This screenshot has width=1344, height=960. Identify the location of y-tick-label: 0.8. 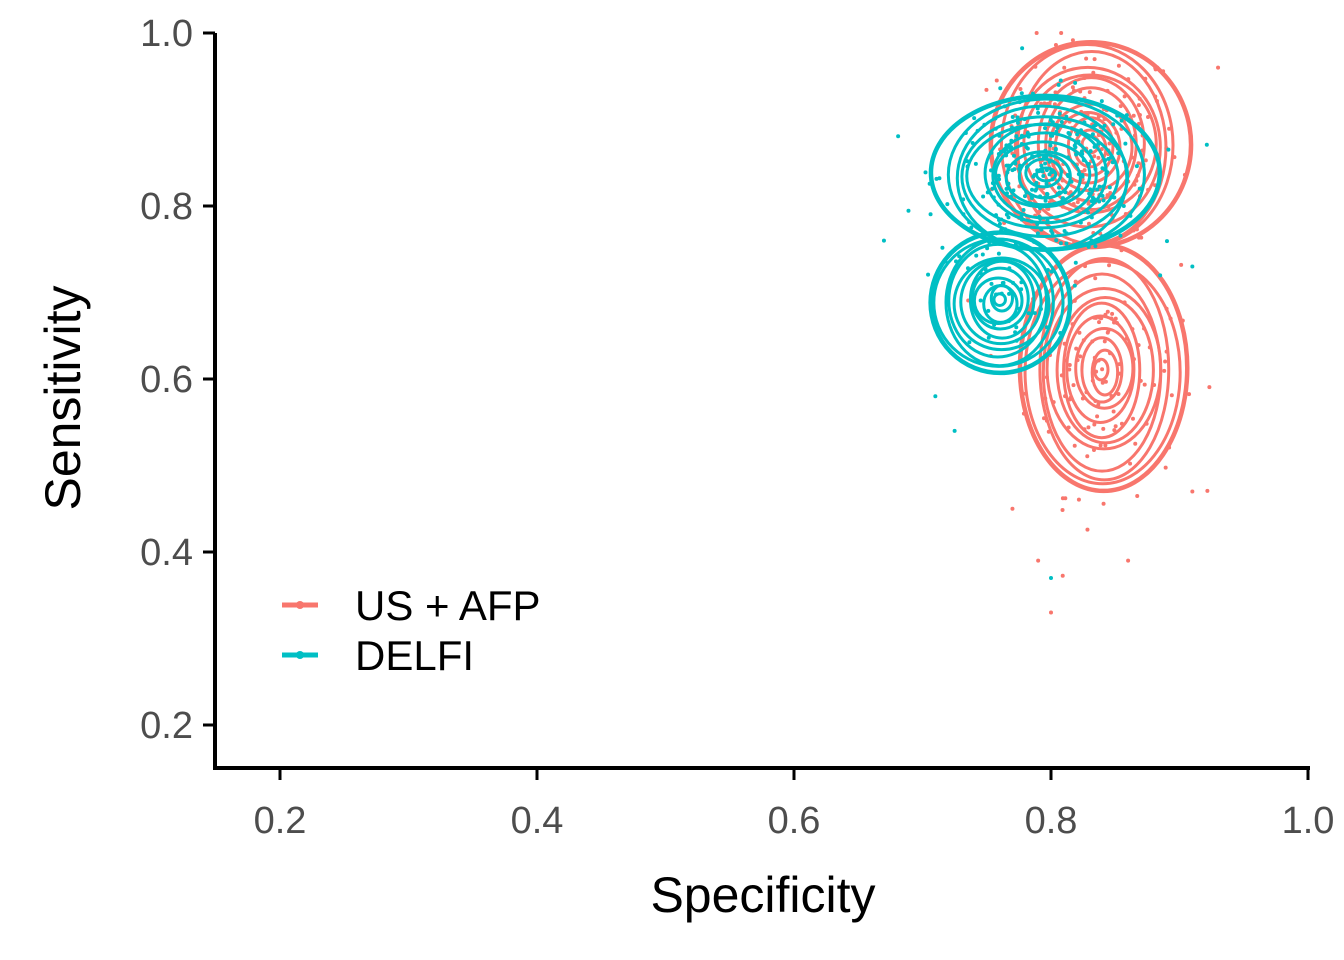
(166, 207).